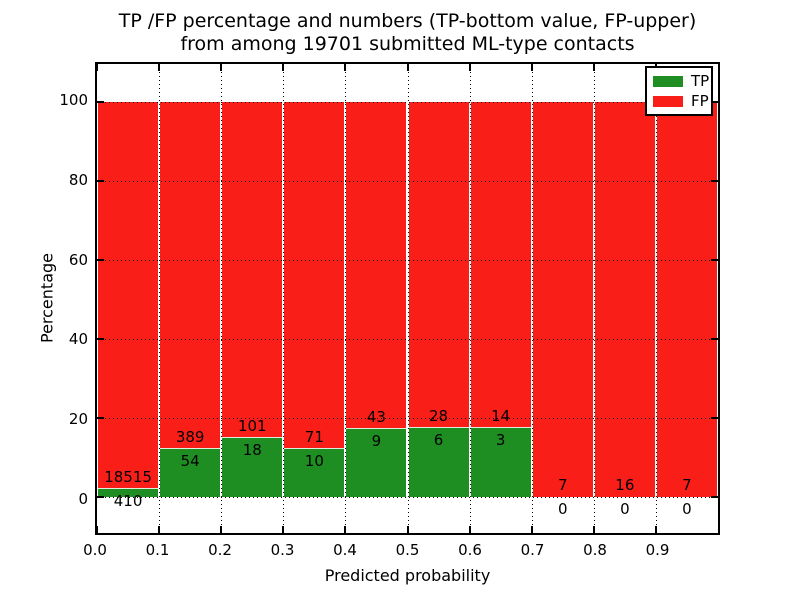  I want to click on y-tick-label-20: 20, so click(78, 419).